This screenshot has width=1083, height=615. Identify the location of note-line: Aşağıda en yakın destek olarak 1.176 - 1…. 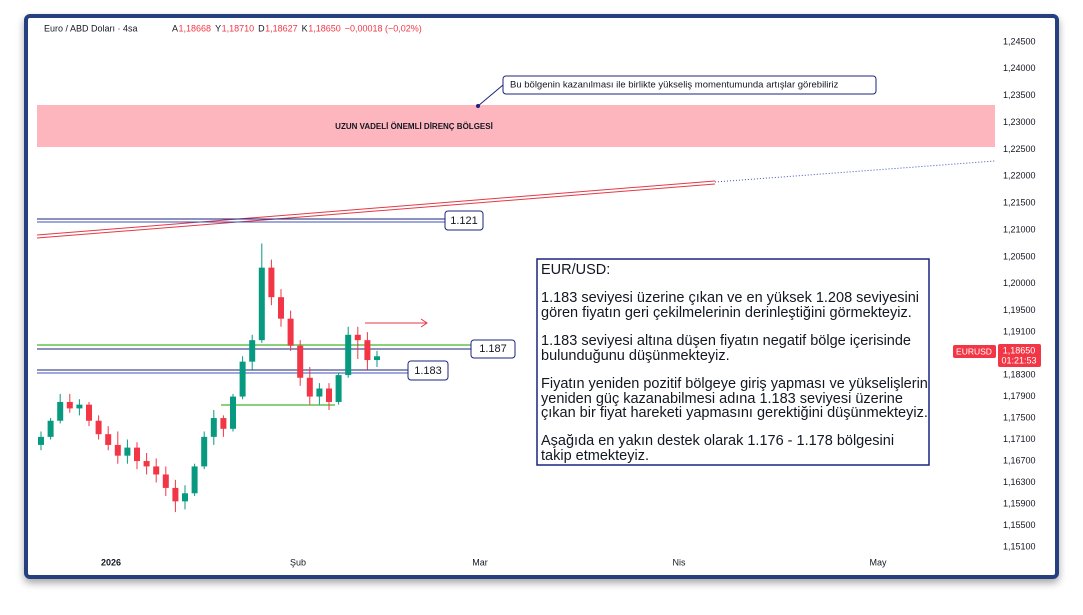
(717, 441).